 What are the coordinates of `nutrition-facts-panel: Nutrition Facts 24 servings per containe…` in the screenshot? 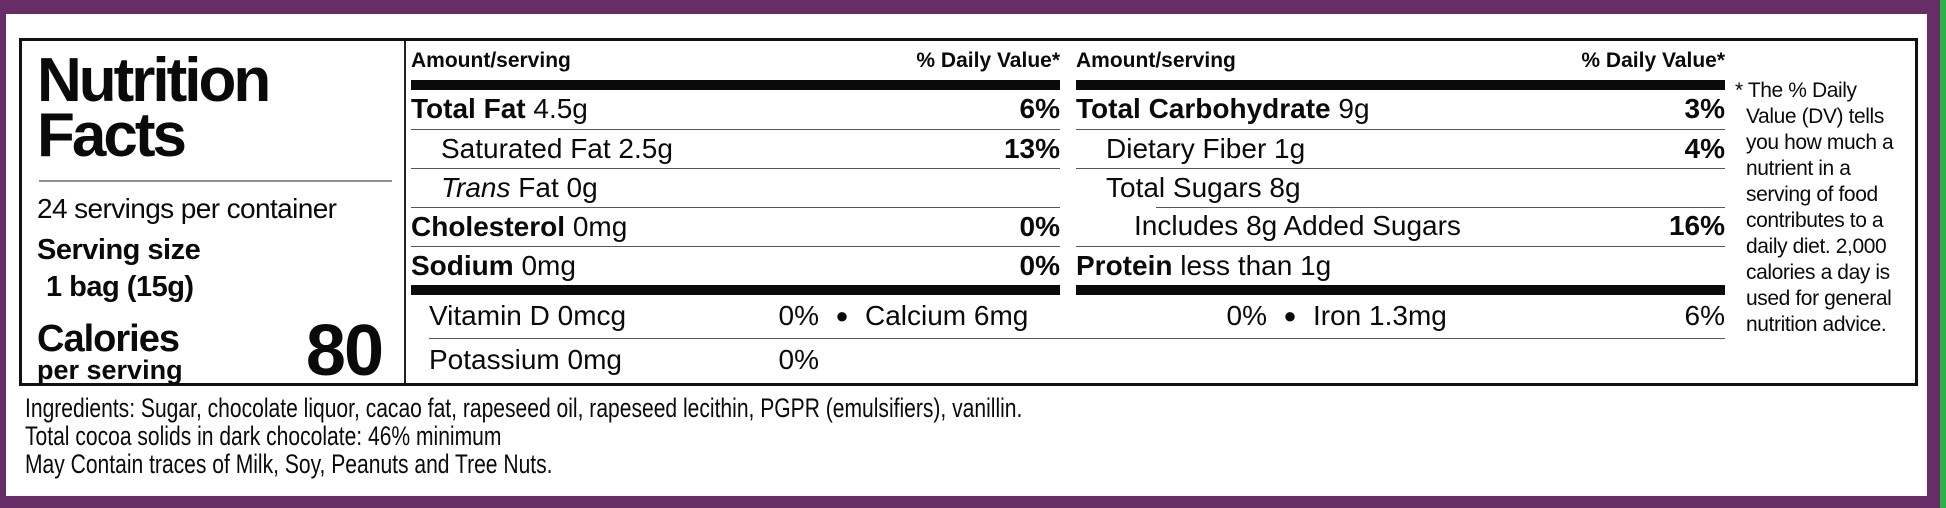 It's located at (214, 216).